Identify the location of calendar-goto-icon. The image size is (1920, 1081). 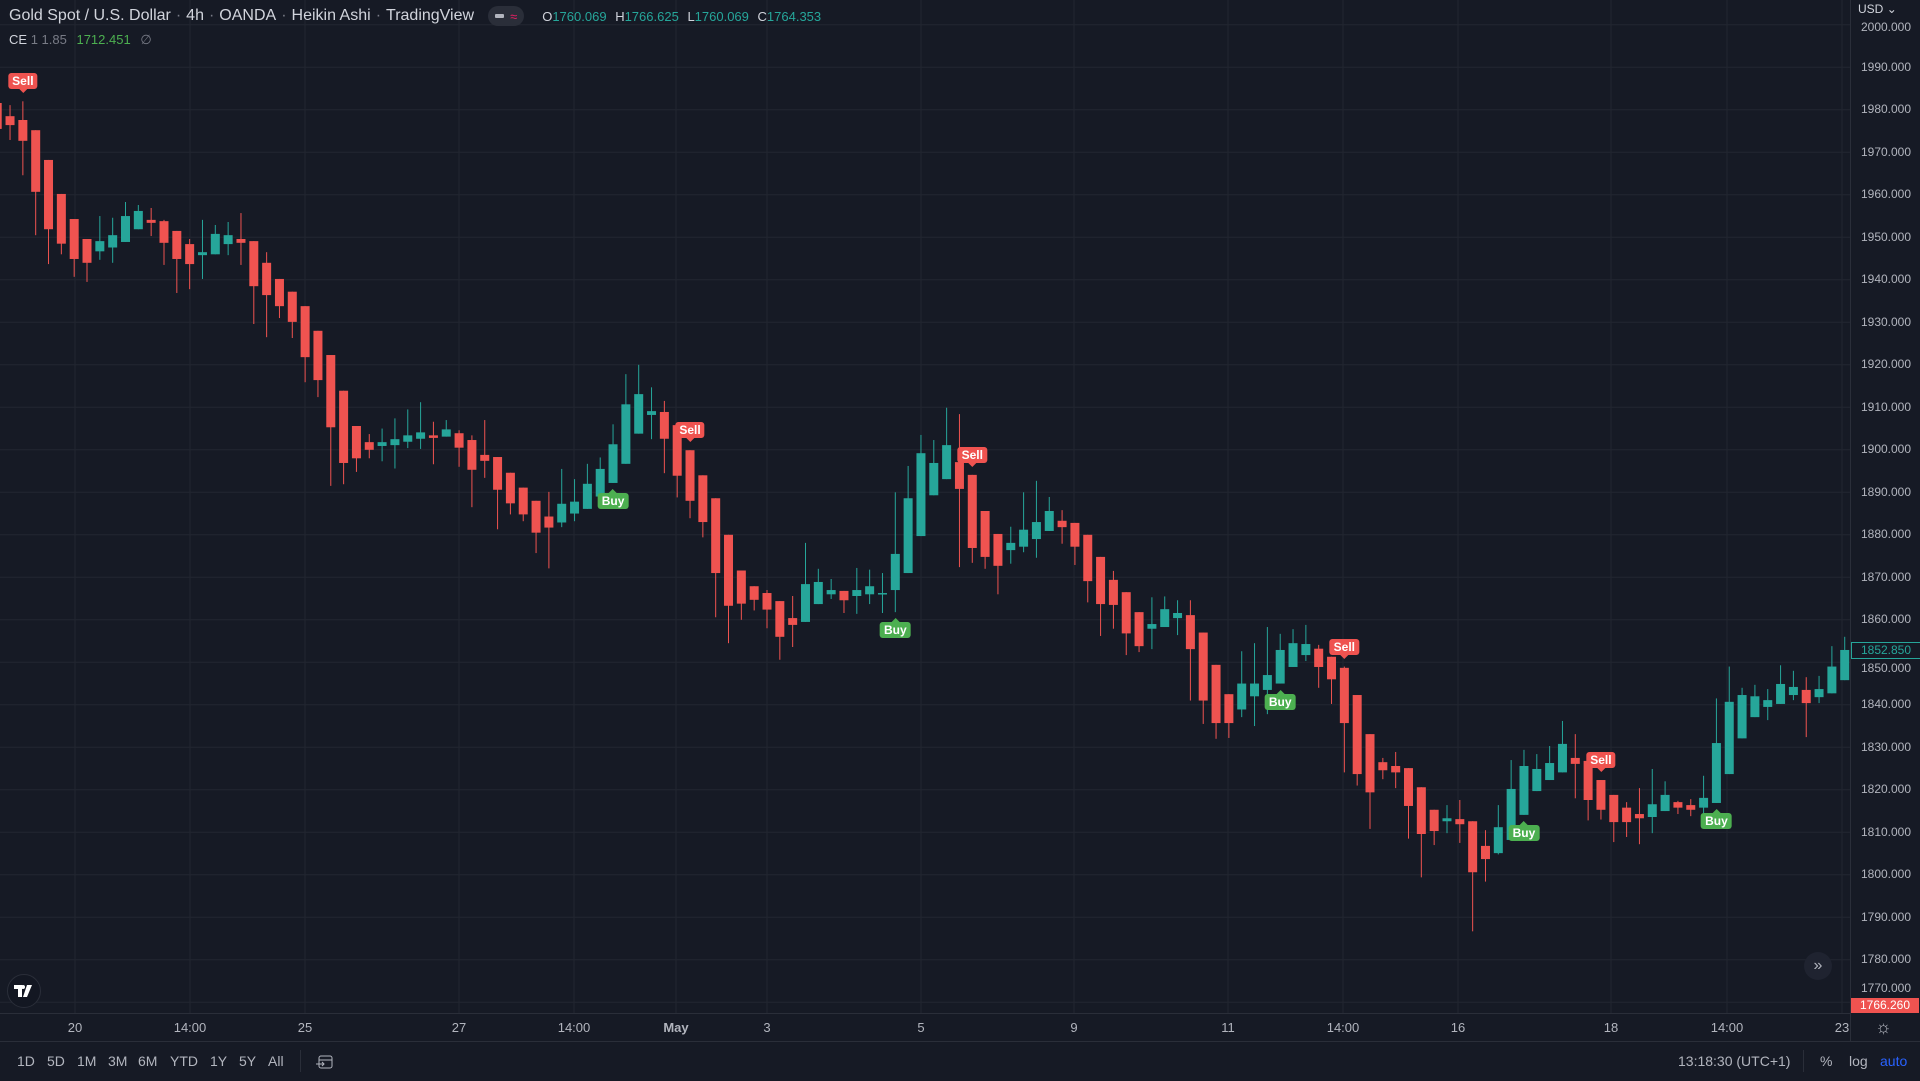
(325, 1062).